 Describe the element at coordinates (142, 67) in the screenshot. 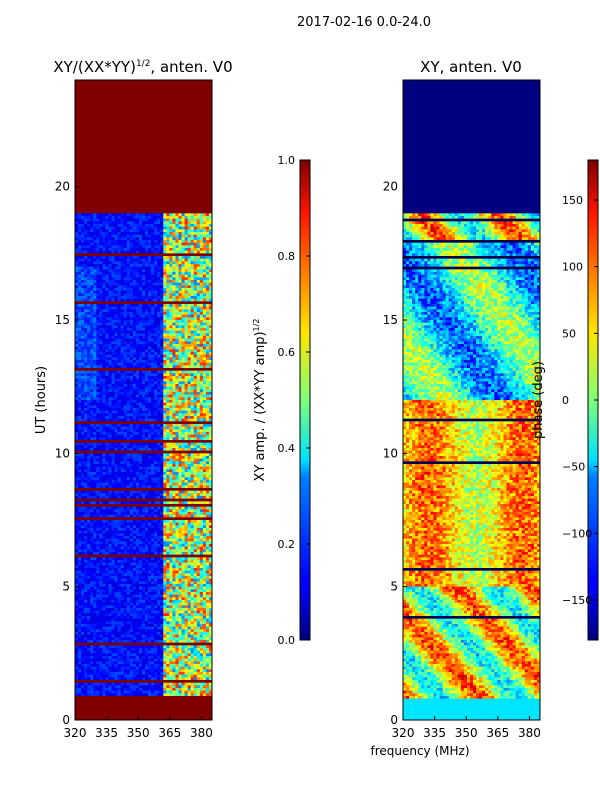

I see `panel1-title: XY/(XX*YY)1/2, anten. V0` at that location.